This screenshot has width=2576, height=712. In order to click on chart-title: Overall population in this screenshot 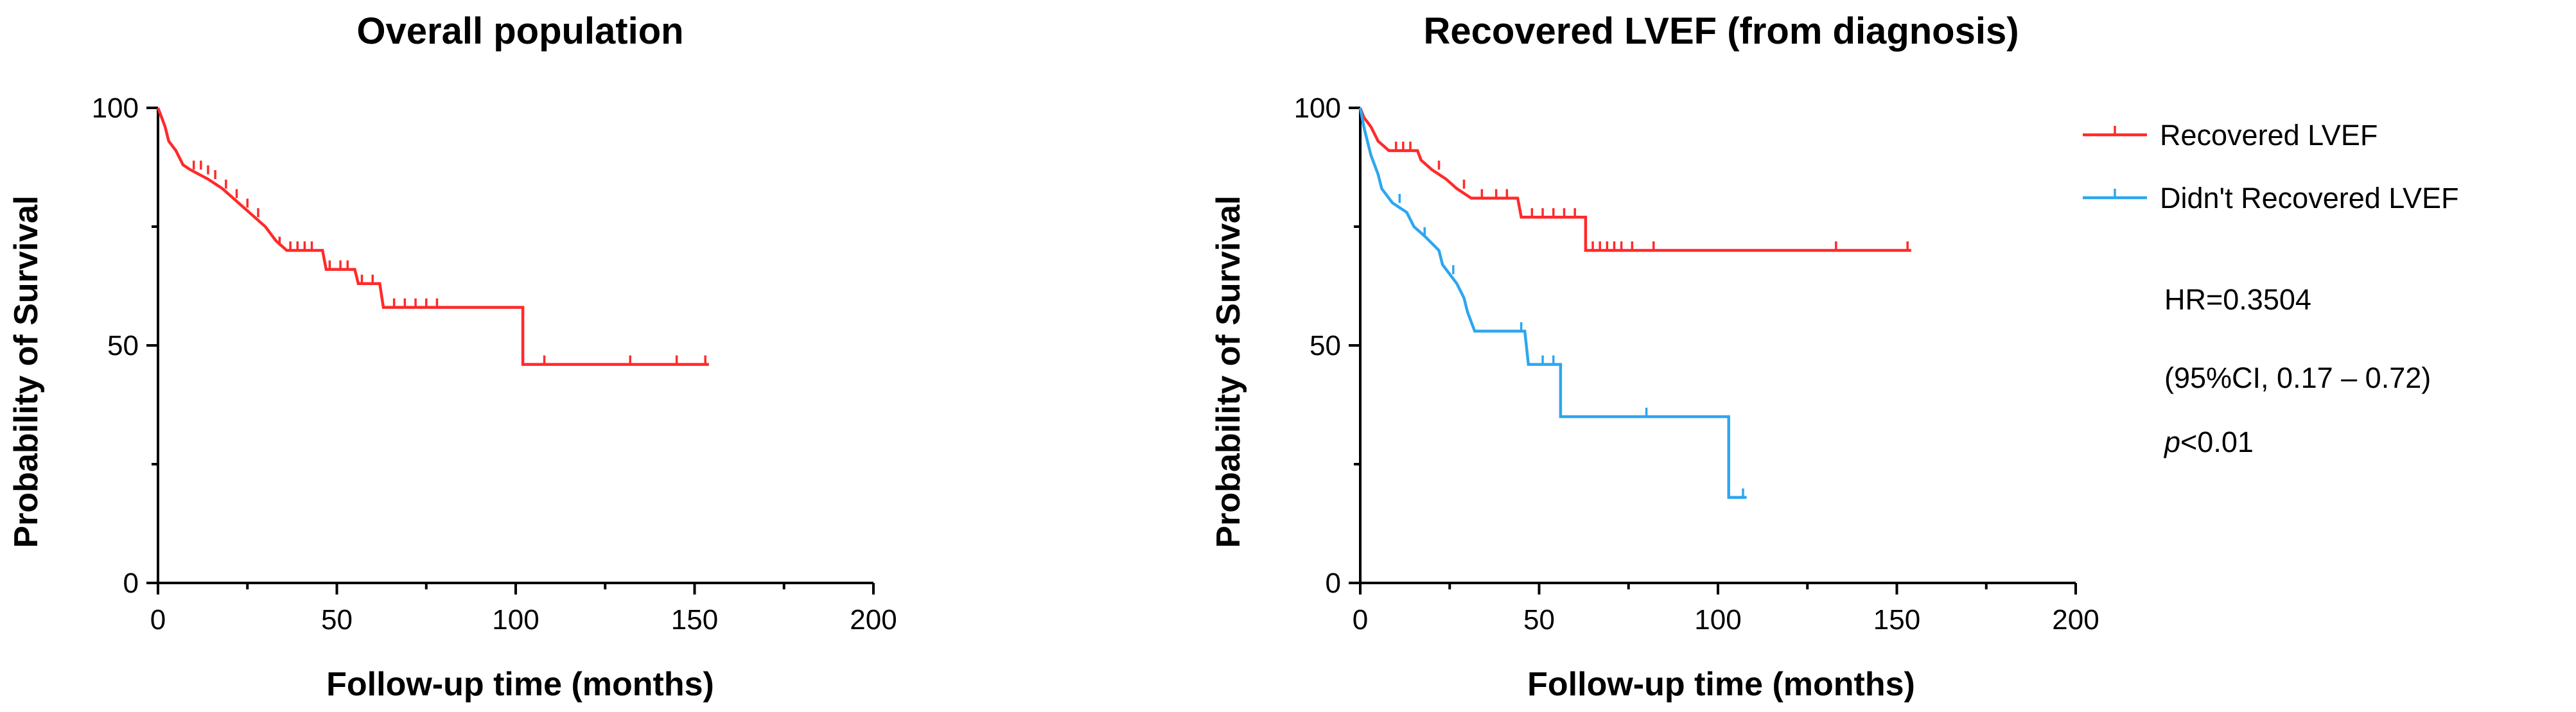, I will do `click(519, 31)`.